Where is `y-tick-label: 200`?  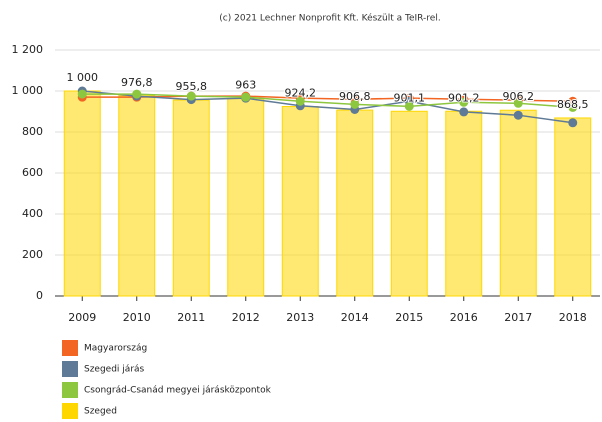 y-tick-label: 200 is located at coordinates (32, 254).